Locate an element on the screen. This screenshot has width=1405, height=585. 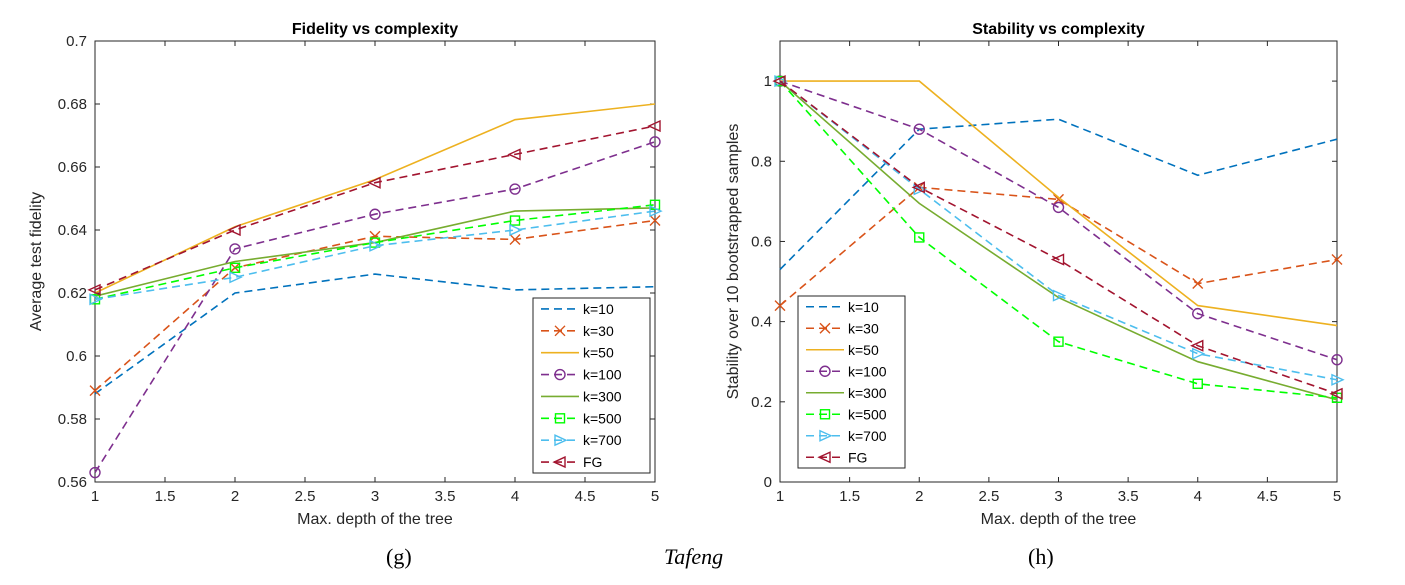
y-tick-label: 0.68 is located at coordinates (72, 104).